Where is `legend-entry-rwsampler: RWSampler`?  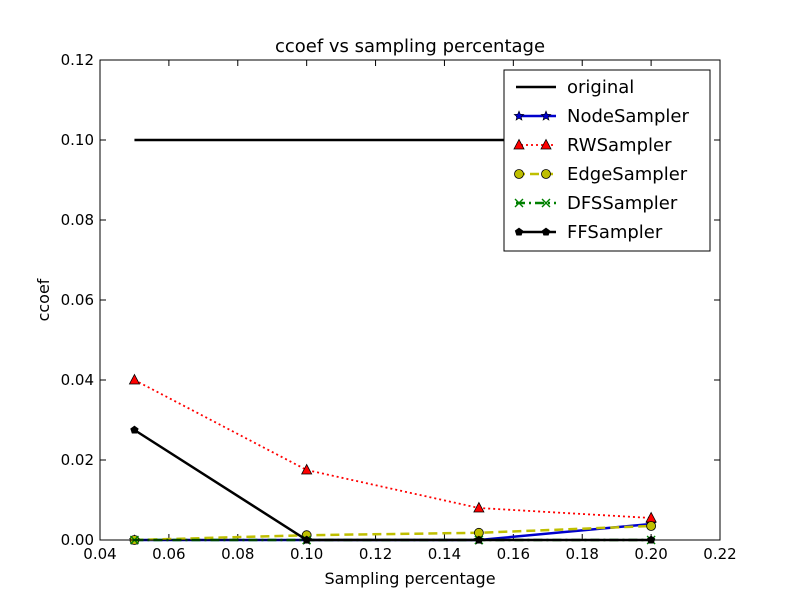
legend-entry-rwsampler: RWSampler is located at coordinates (592, 145).